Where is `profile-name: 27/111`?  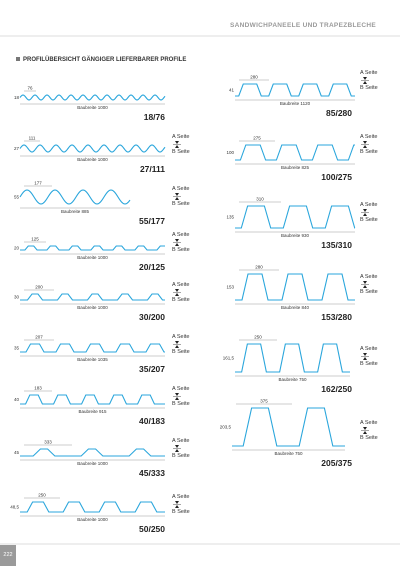 profile-name: 27/111 is located at coordinates (152, 169).